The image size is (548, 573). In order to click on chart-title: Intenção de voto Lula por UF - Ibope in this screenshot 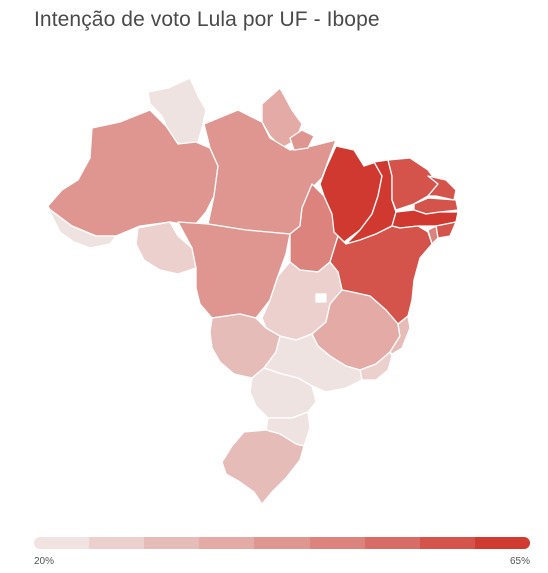, I will do `click(207, 19)`.